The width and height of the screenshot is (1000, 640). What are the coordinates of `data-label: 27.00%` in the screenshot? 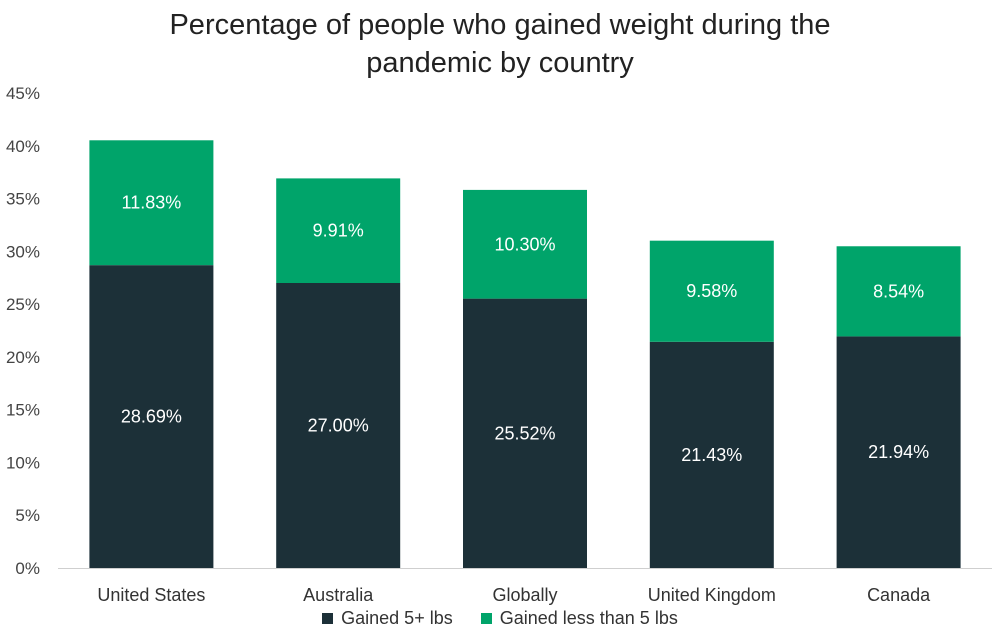 It's located at (338, 426).